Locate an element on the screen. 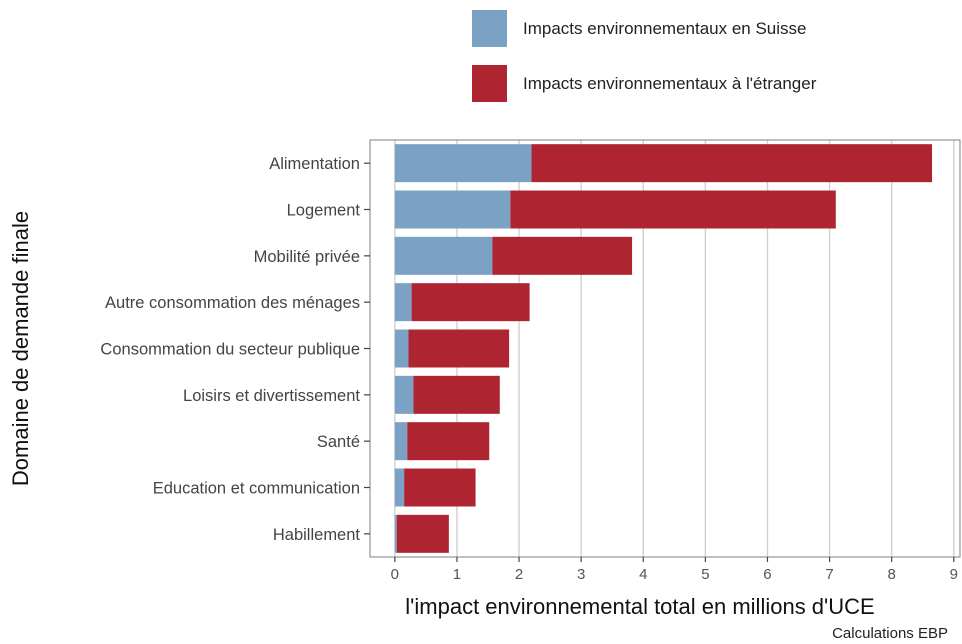 Image resolution: width=962 pixels, height=644 pixels. legend-item-suisse: Impacts environnementaux en Suisse is located at coordinates (644, 28).